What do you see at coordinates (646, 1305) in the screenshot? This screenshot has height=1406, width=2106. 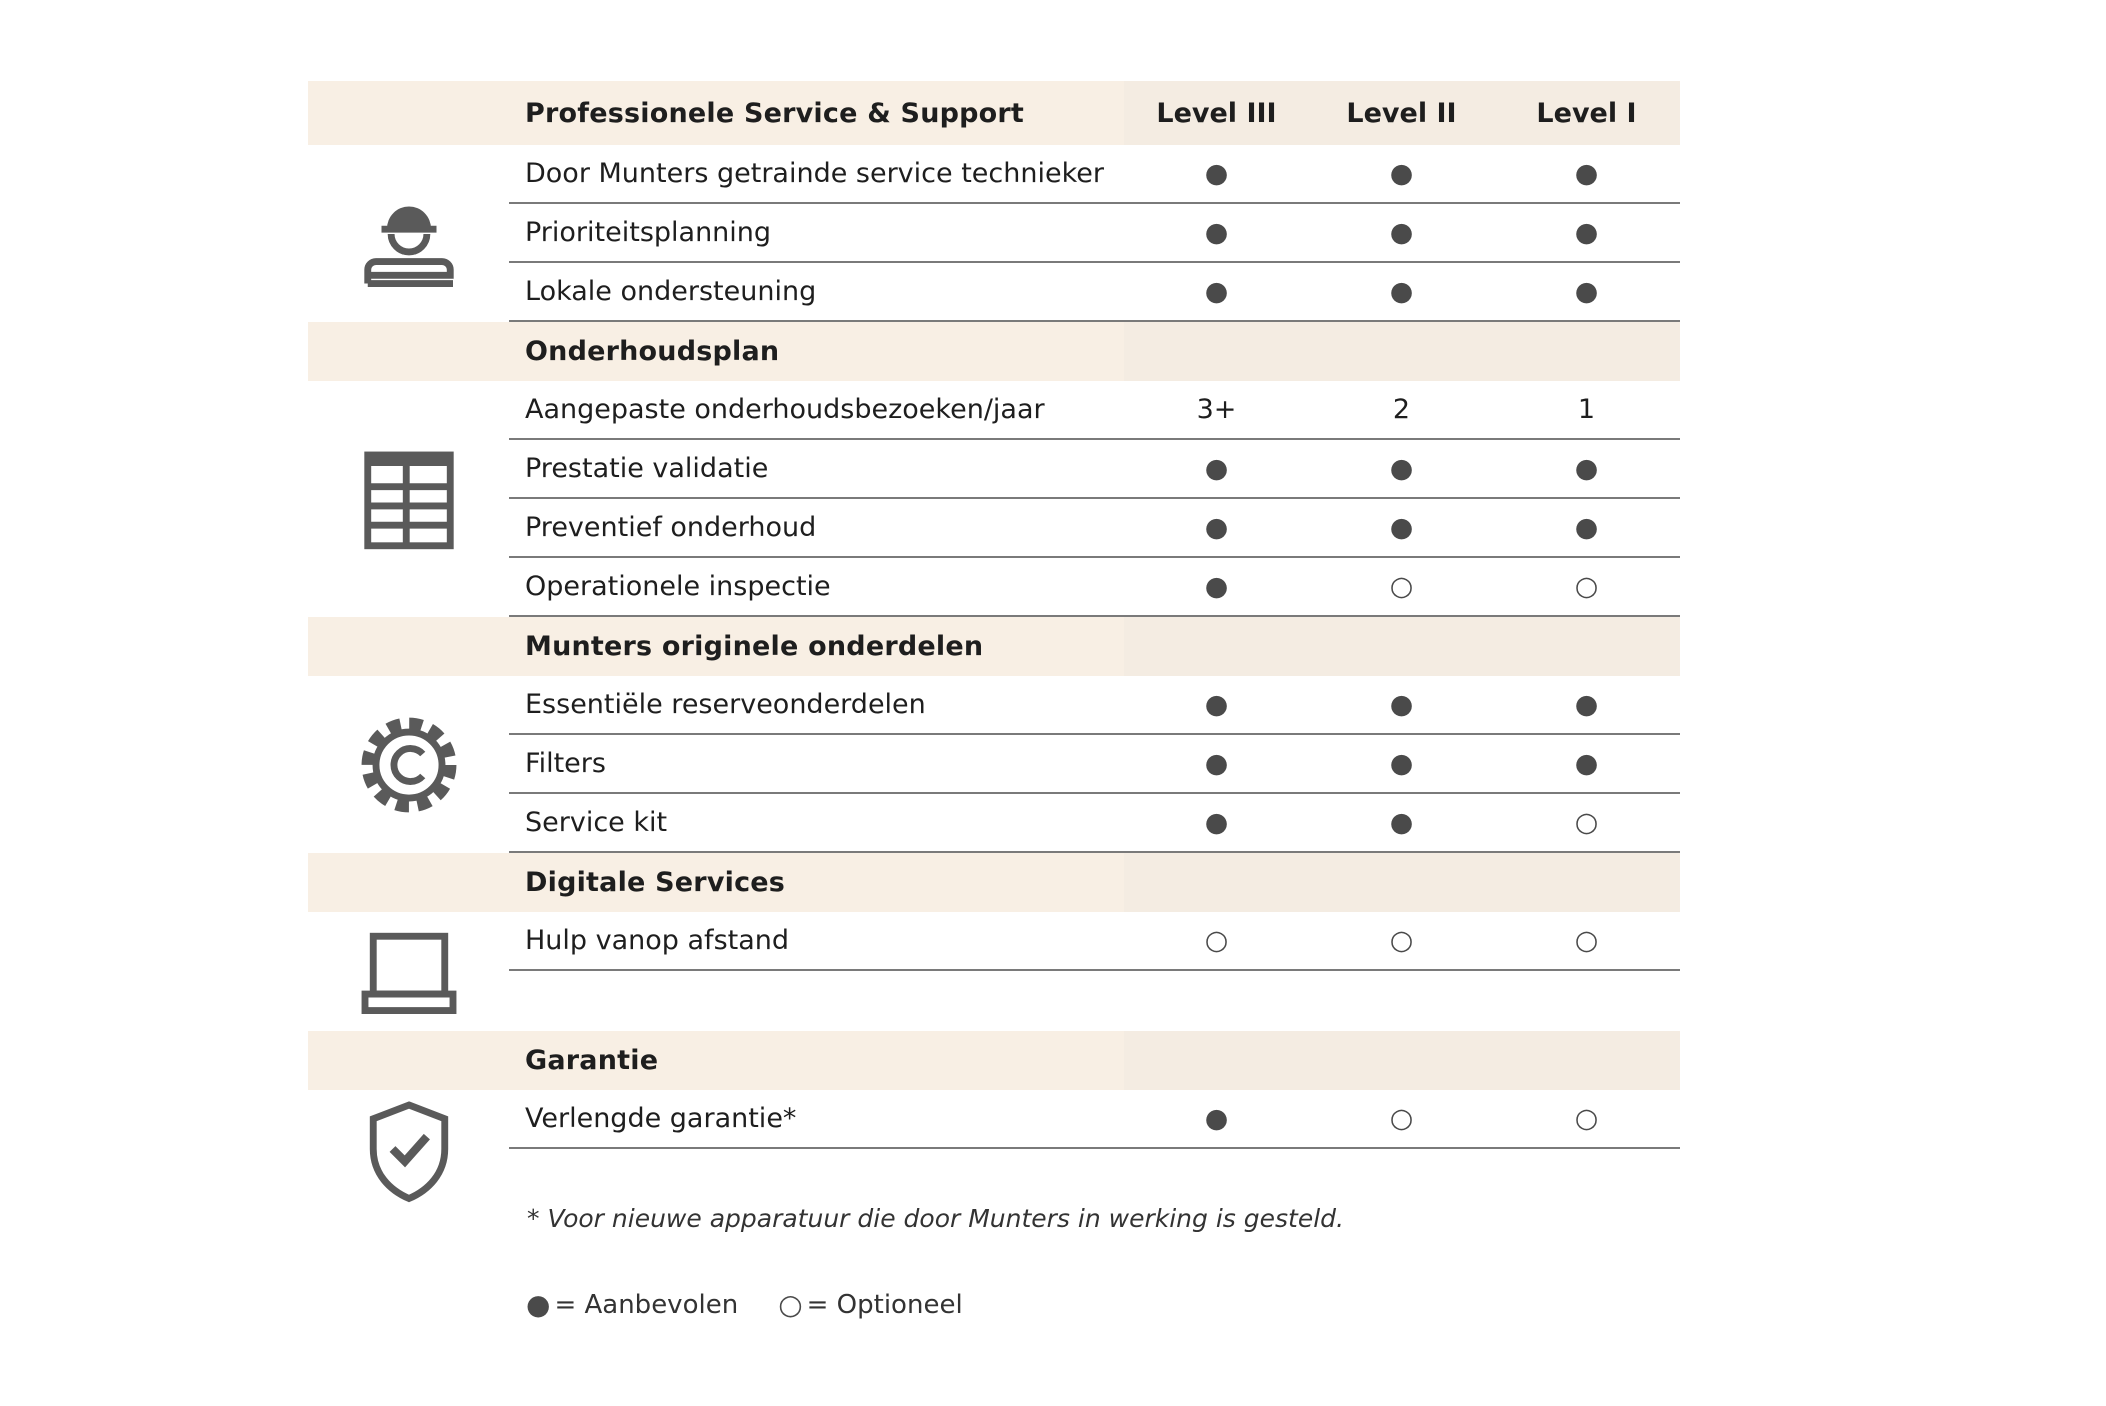 I see `legend-label: = Aanbevolen` at bounding box center [646, 1305].